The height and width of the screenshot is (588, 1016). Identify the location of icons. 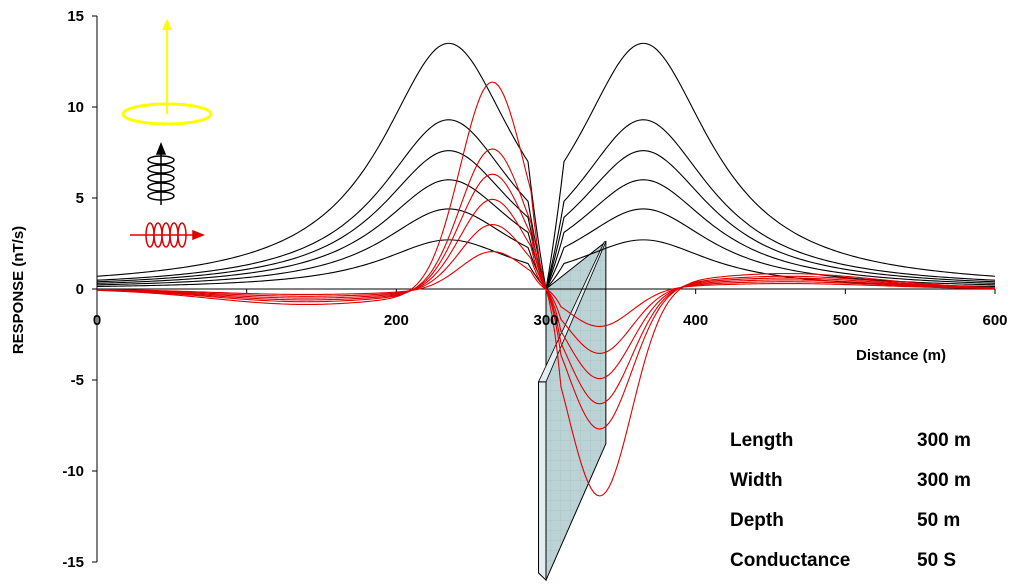
(167, 133).